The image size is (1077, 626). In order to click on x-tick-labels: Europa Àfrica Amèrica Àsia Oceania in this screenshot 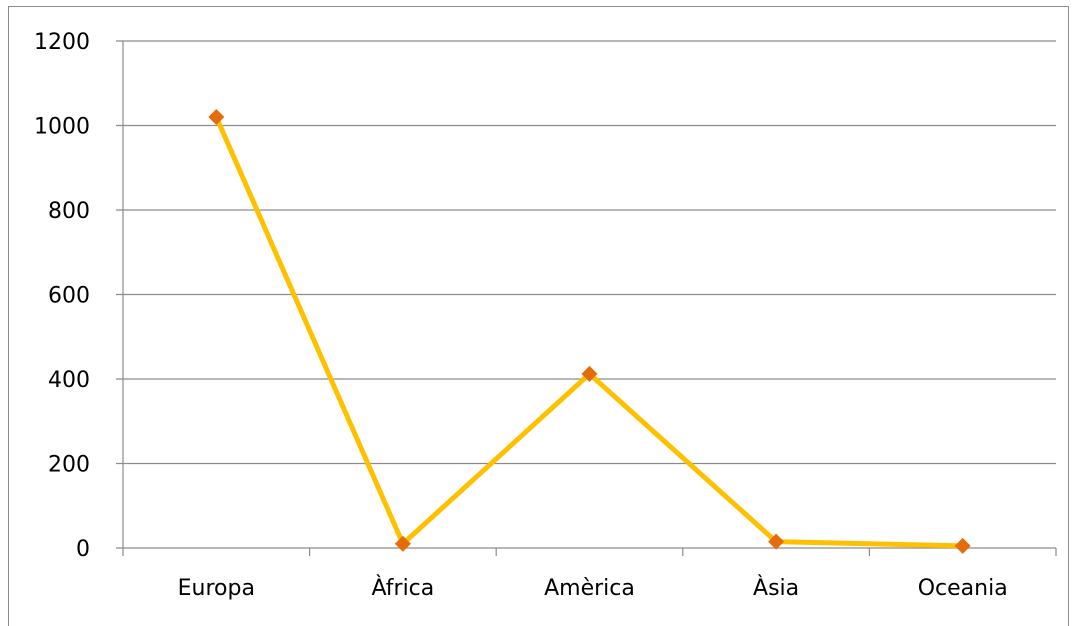, I will do `click(593, 588)`.